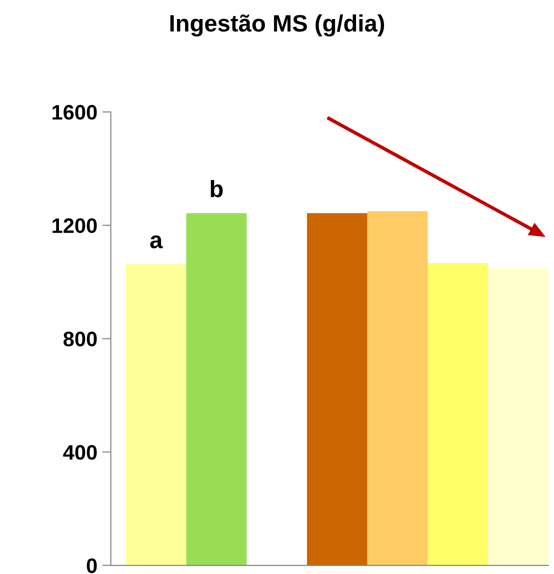 The image size is (554, 574). Describe the element at coordinates (216, 189) in the screenshot. I see `data-label: b` at that location.